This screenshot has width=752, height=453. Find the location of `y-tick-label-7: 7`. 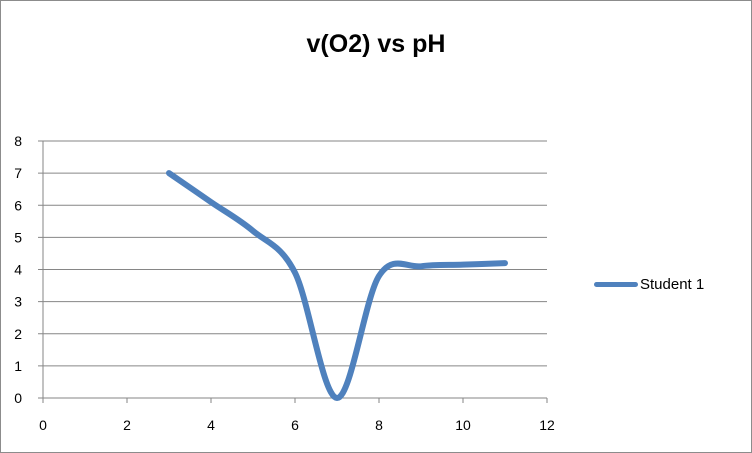

y-tick-label-7: 7 is located at coordinates (18, 173).